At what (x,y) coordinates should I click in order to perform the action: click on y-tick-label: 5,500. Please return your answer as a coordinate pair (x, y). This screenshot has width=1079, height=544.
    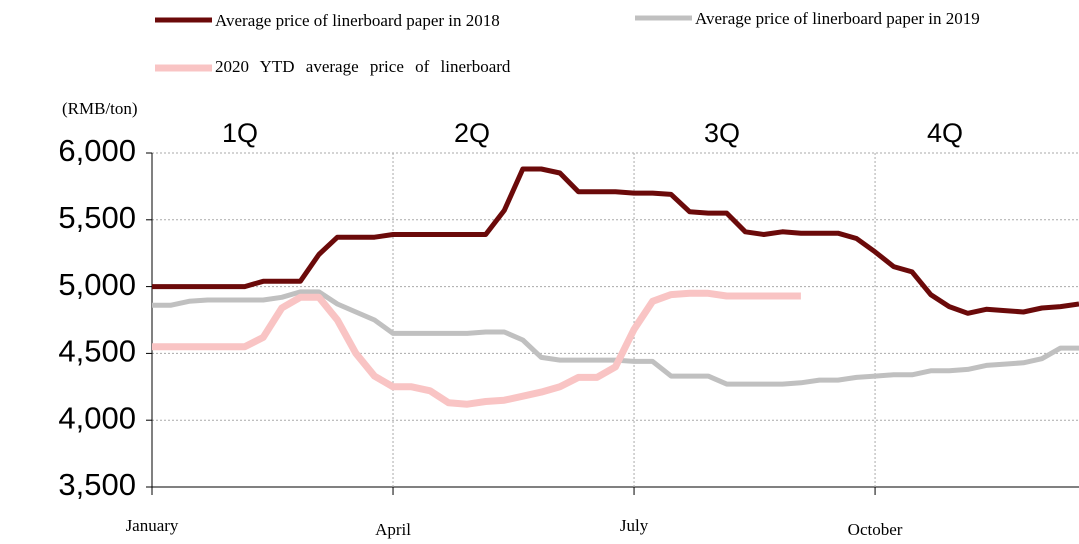
    Looking at the image, I should click on (97, 217).